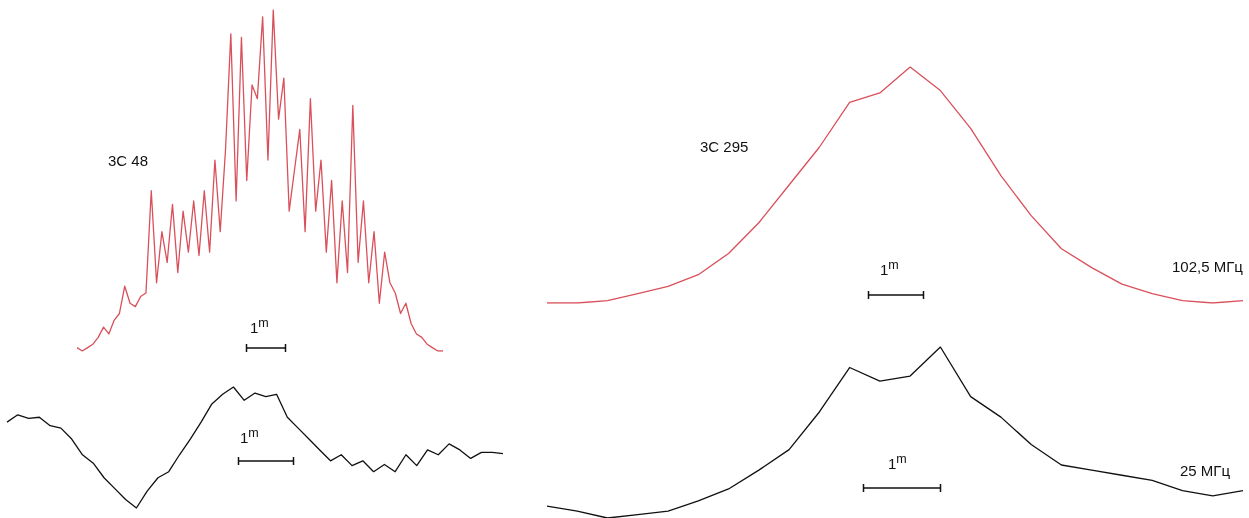 This screenshot has height=518, width=1249. What do you see at coordinates (1207, 266) in the screenshot?
I see `annotation: 102,5 МГц` at bounding box center [1207, 266].